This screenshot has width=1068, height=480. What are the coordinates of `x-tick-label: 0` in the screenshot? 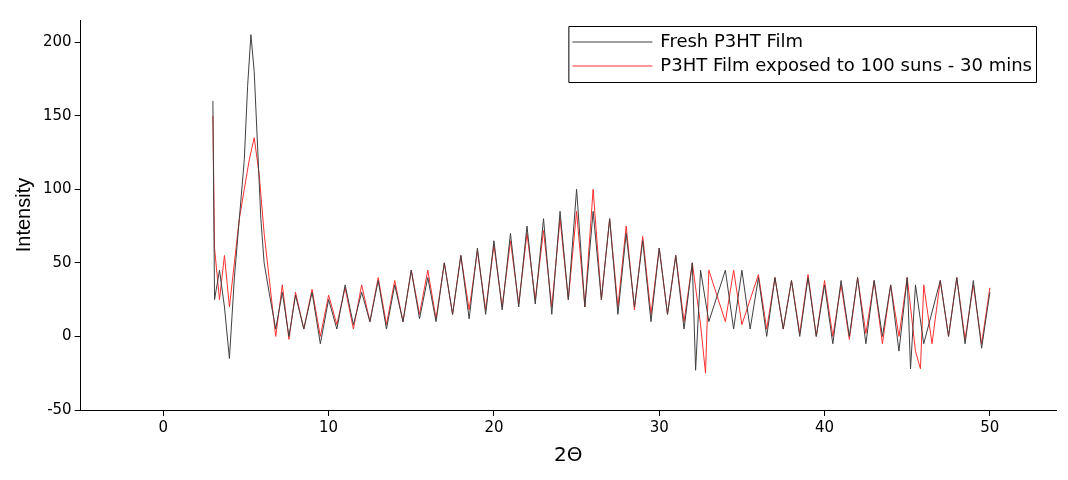 It's located at (163, 426).